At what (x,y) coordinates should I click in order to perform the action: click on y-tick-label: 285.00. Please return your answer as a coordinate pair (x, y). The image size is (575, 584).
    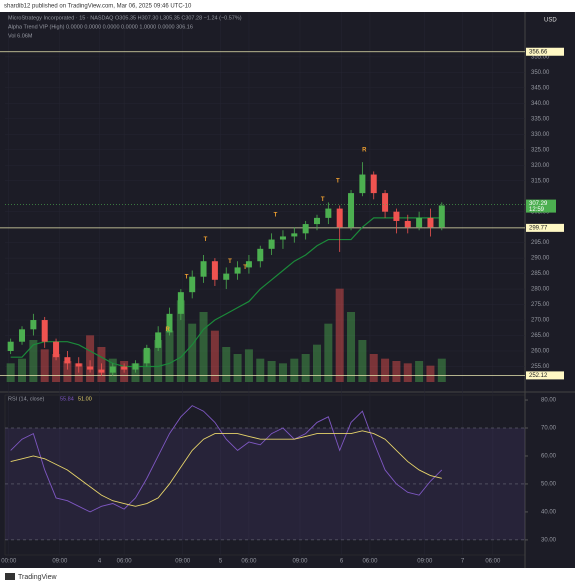
    Looking at the image, I should click on (540, 274).